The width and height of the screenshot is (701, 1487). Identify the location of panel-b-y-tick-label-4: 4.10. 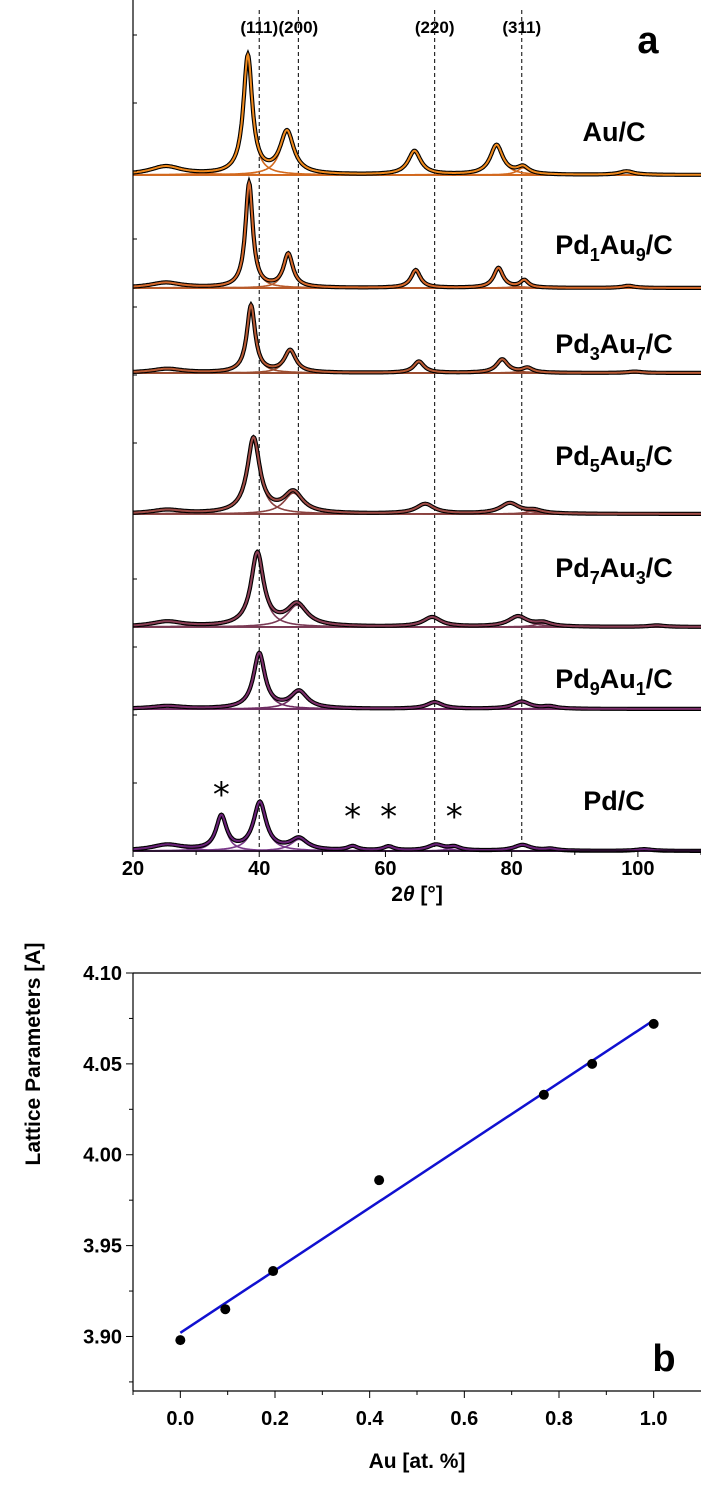
(102, 974).